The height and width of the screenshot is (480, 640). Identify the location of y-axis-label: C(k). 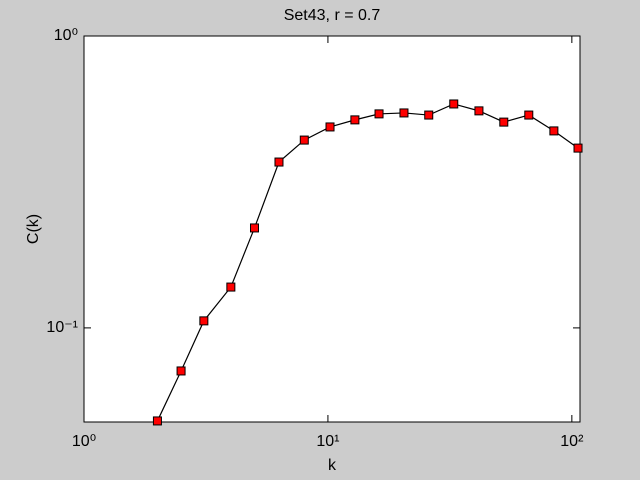
(33, 229).